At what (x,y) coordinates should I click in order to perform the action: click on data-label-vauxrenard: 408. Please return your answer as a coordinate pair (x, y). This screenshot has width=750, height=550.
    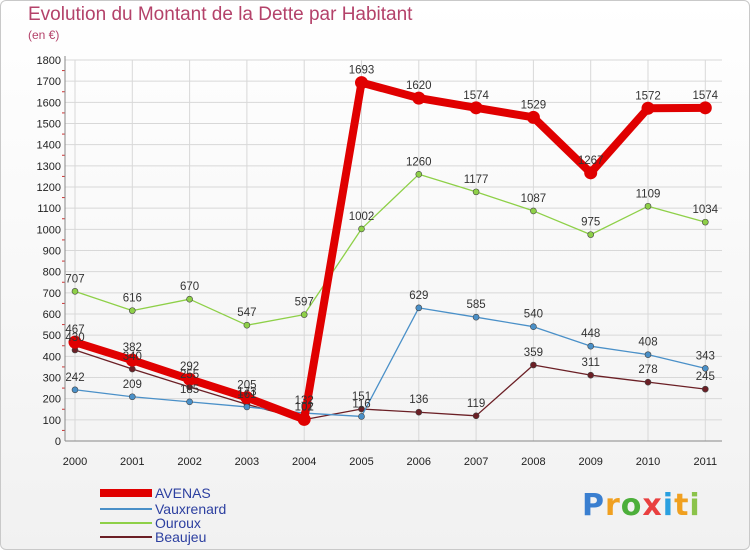
    Looking at the image, I should click on (647, 343).